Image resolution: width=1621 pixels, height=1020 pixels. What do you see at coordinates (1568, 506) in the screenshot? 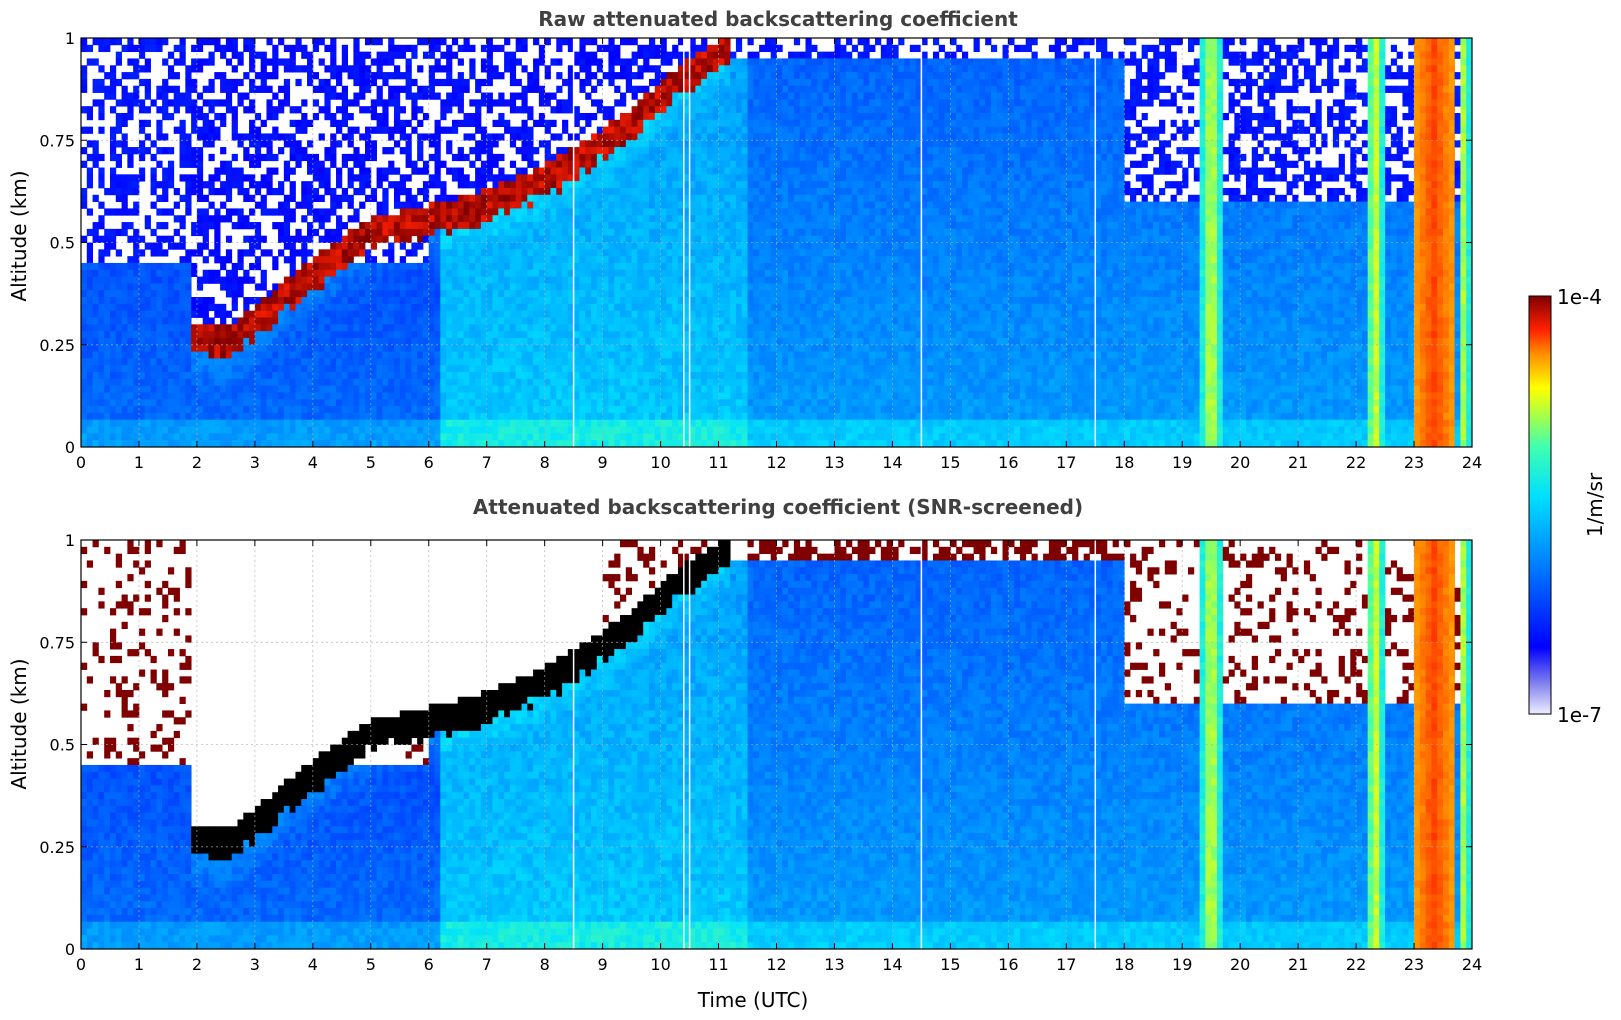
I see `colorbar: 1e-4 1e-7 1/m/sr` at bounding box center [1568, 506].